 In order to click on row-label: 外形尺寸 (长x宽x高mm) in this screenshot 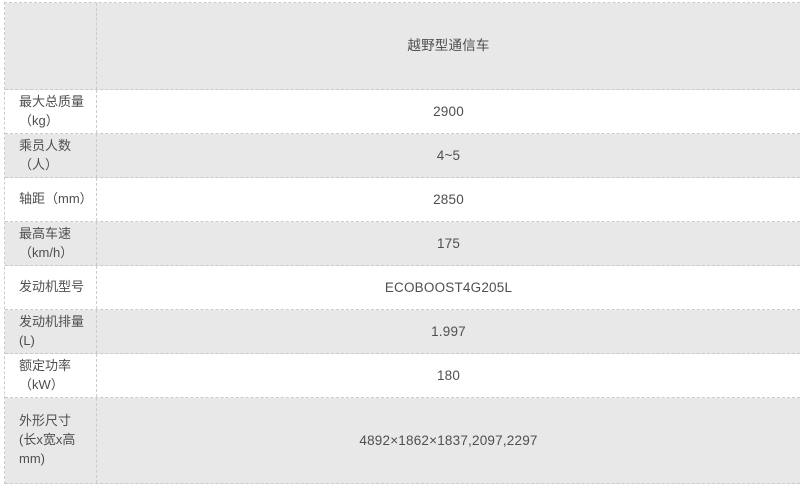, I will do `click(51, 440)`.